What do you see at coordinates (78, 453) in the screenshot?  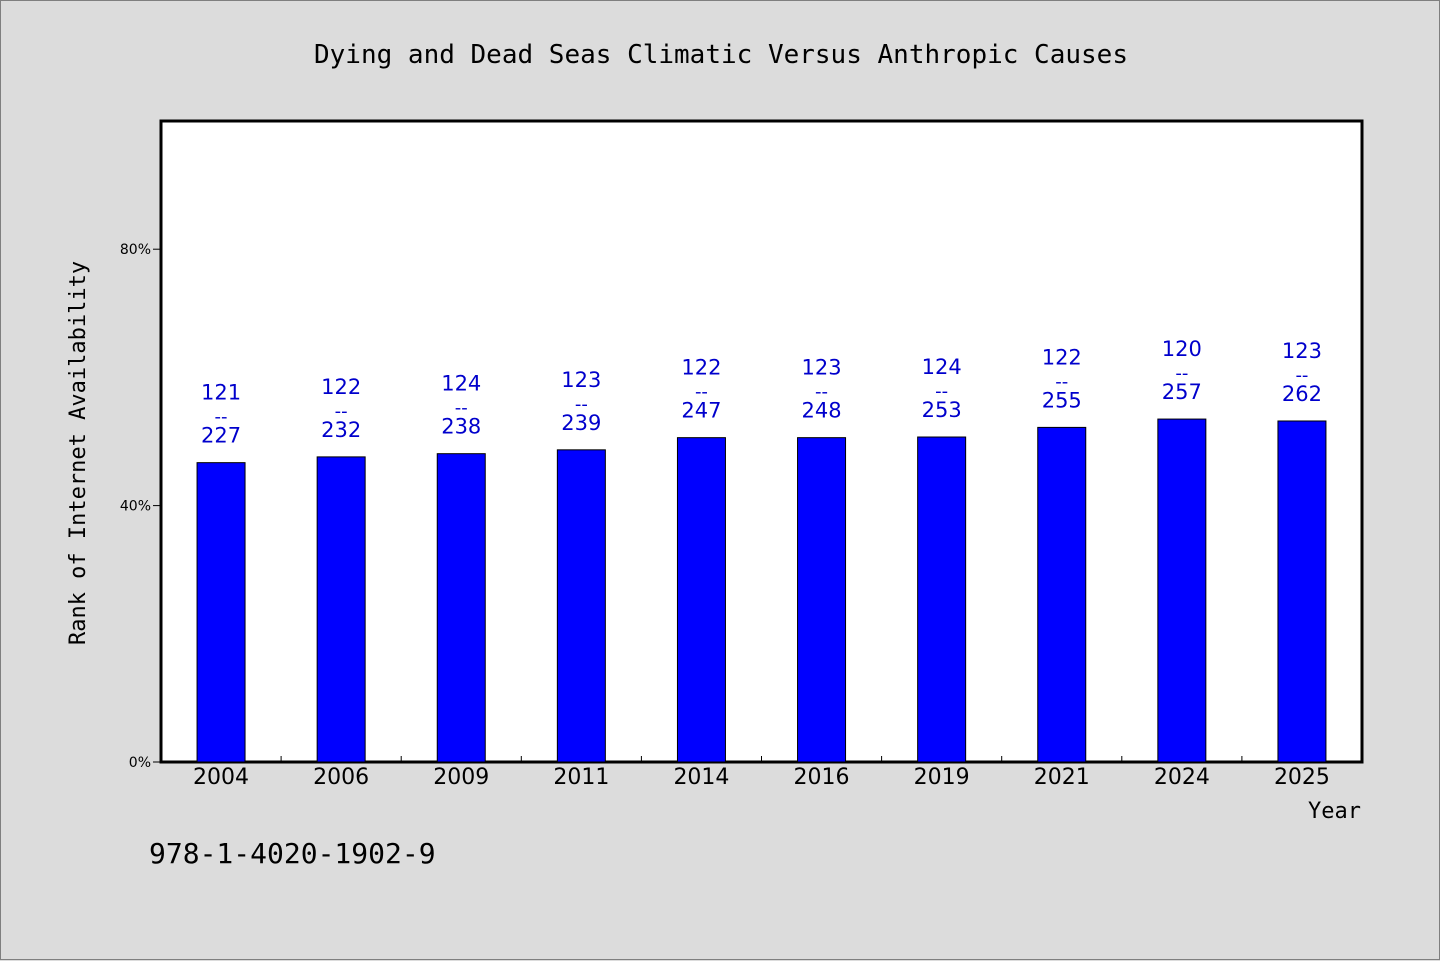 I see `y-axis-label: Rank of Internet Availability` at bounding box center [78, 453].